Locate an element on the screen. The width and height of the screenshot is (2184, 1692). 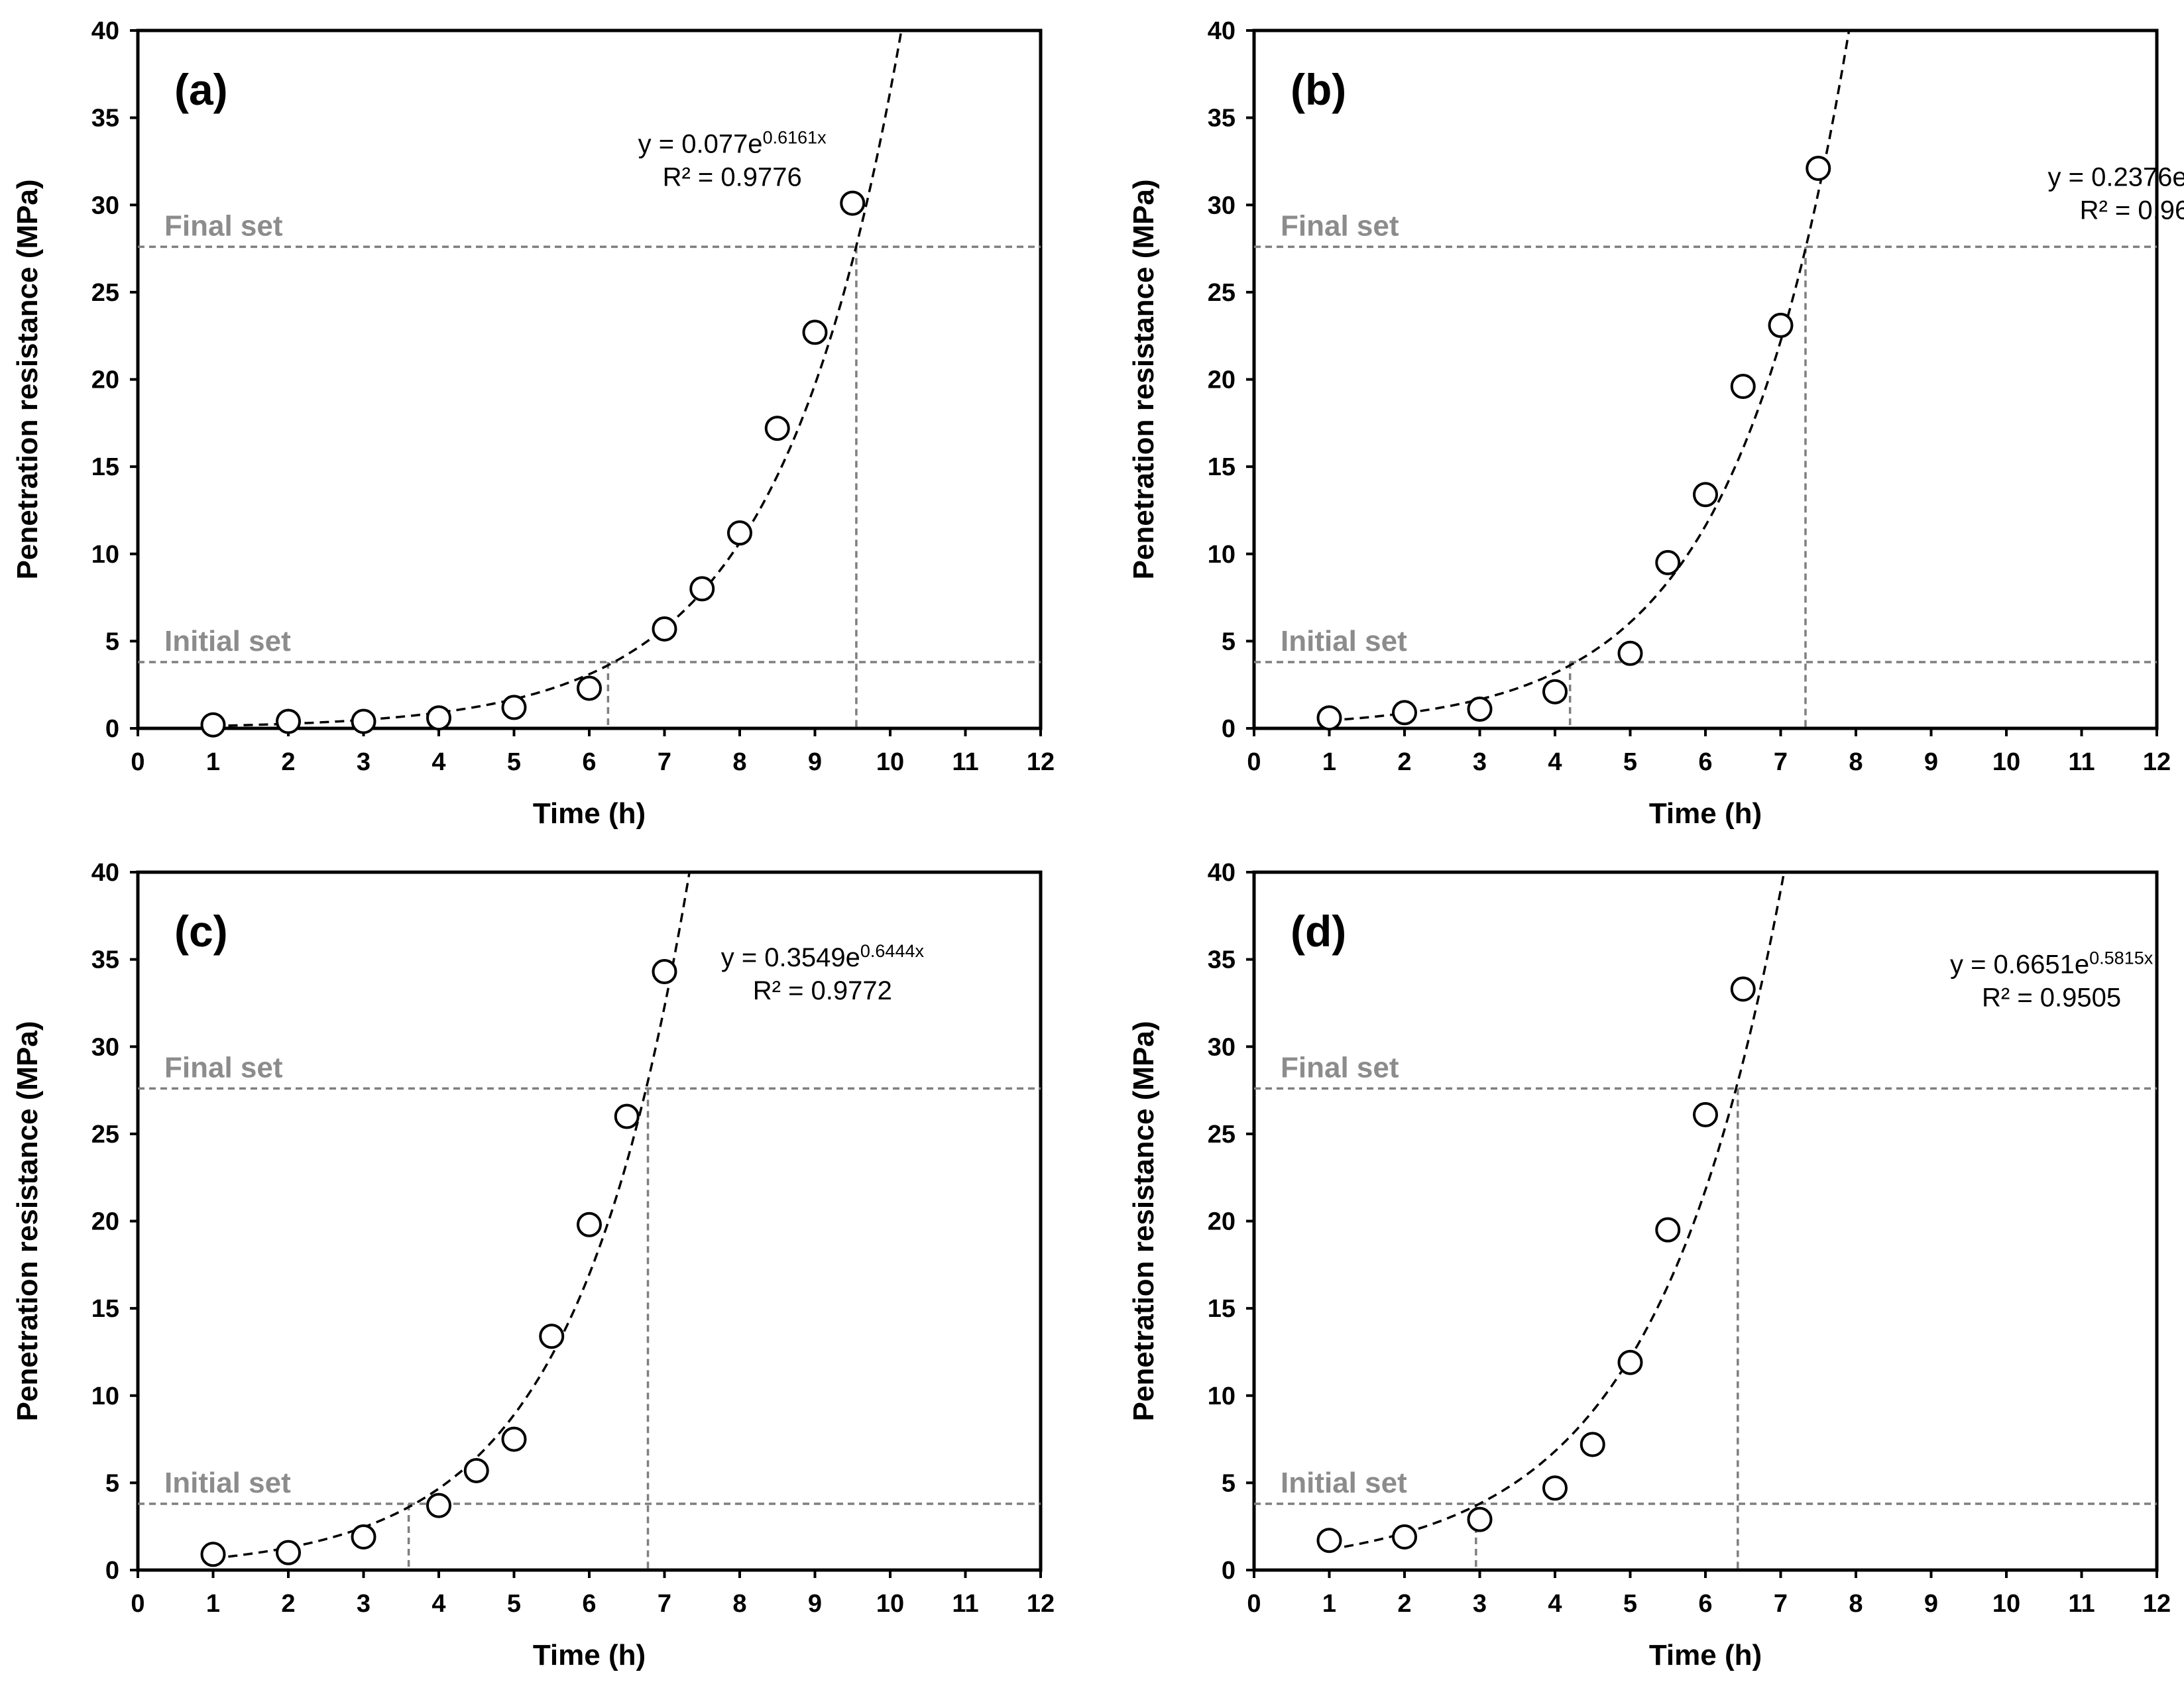
fit-equation: y = 0.2376e0.6482x is located at coordinates (2116, 176).